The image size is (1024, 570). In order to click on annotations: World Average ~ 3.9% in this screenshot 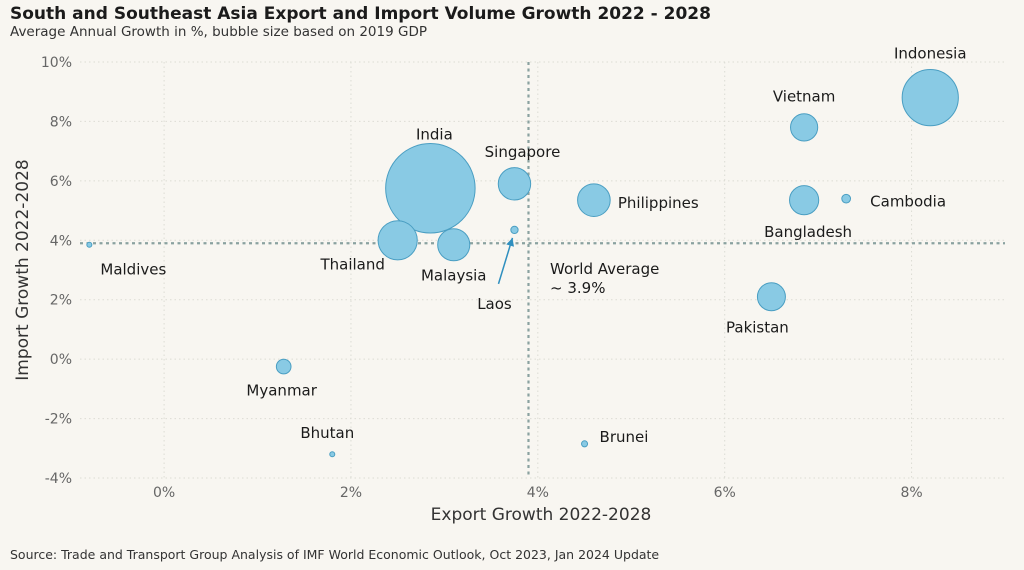, I will do `click(604, 278)`.